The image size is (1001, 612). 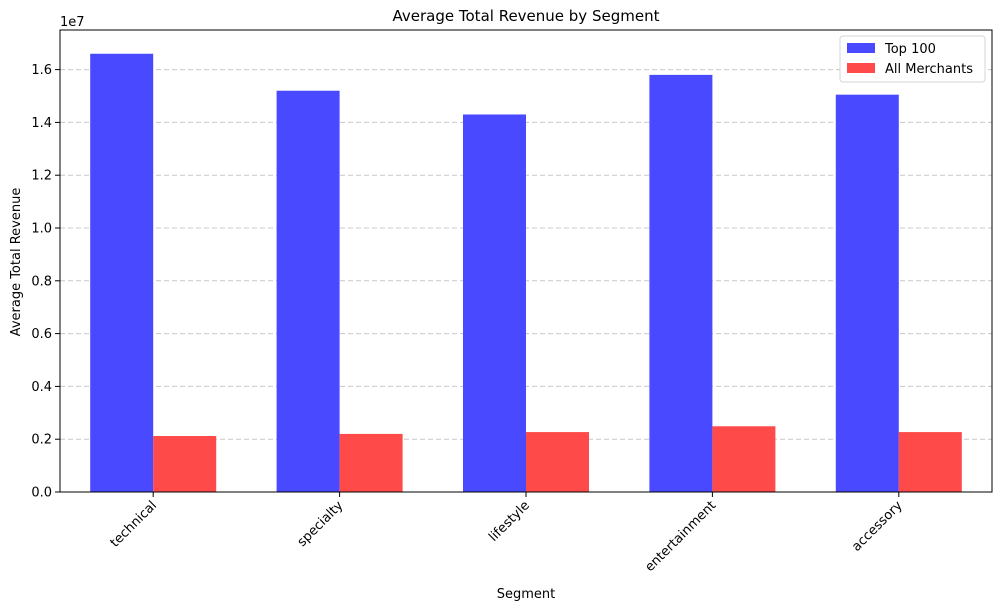 I want to click on legend-swatch-all-merchants, so click(x=861, y=68).